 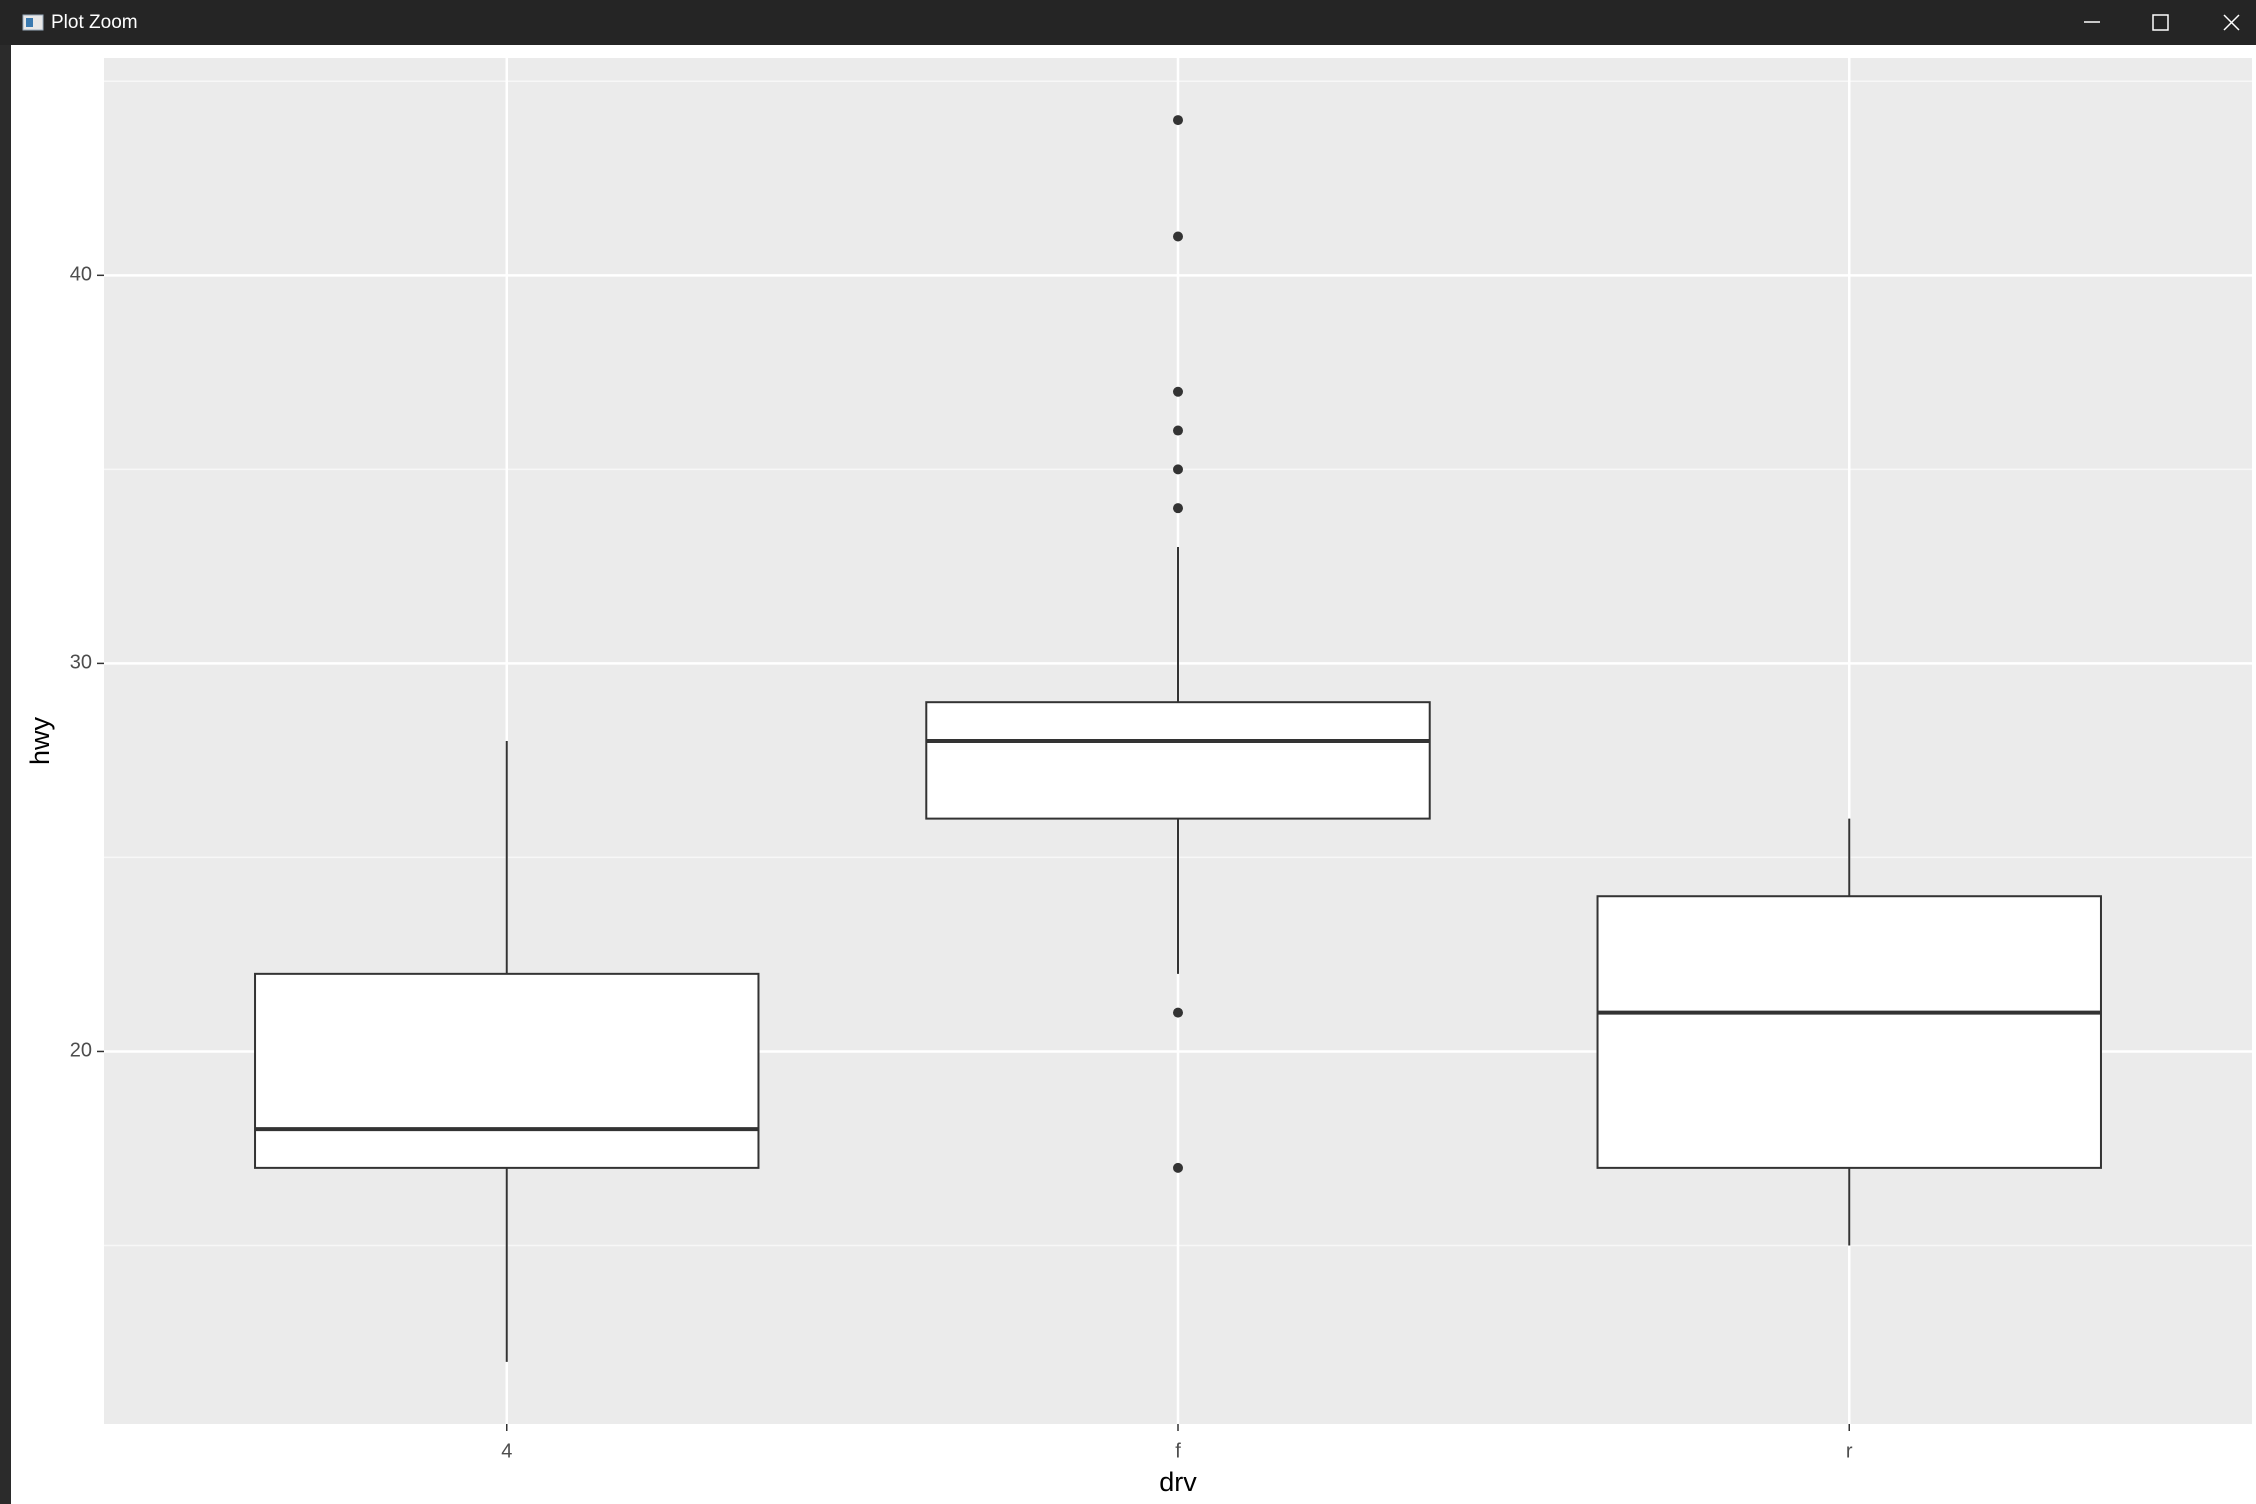 I want to click on maximize-button, so click(x=2160, y=22).